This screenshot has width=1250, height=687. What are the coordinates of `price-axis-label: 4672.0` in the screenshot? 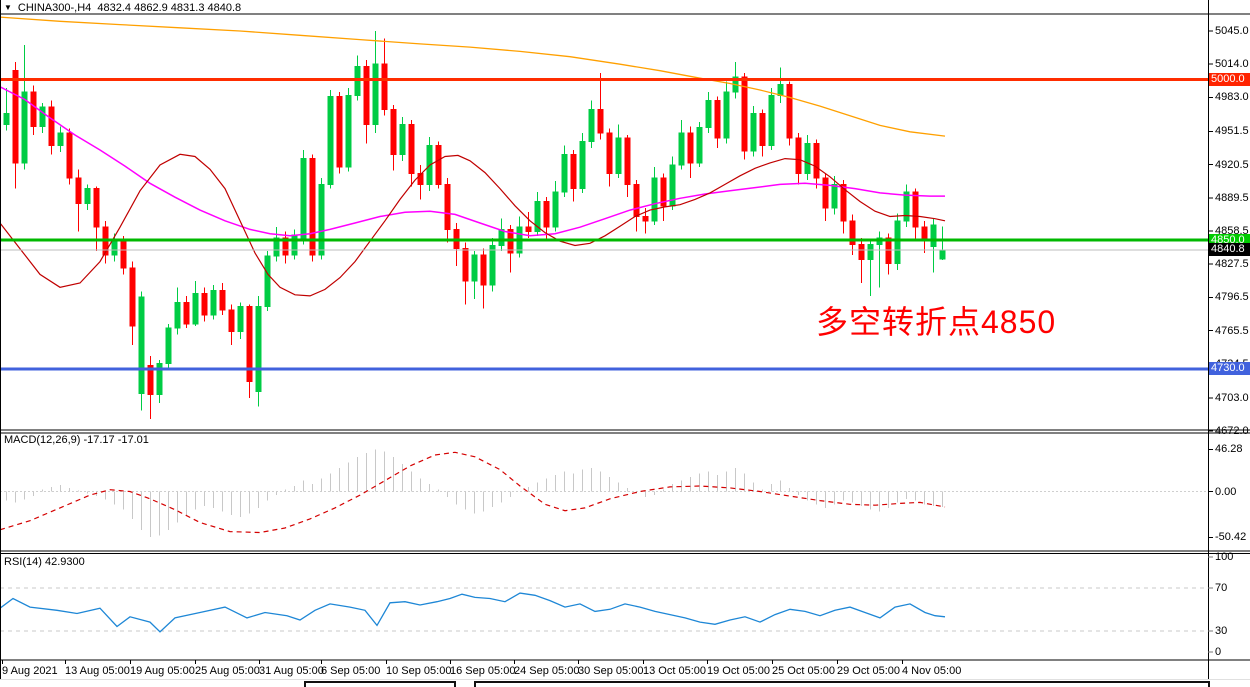 It's located at (1232, 431).